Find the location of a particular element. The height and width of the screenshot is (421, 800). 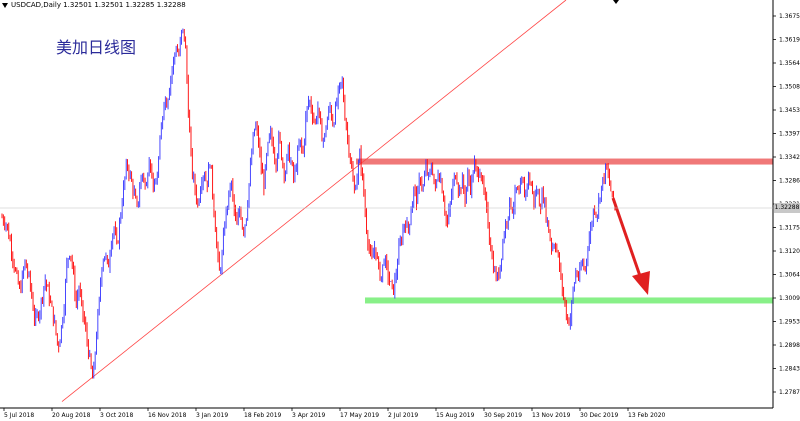

x-tick-label: 13 Feb 2020 is located at coordinates (647, 415).